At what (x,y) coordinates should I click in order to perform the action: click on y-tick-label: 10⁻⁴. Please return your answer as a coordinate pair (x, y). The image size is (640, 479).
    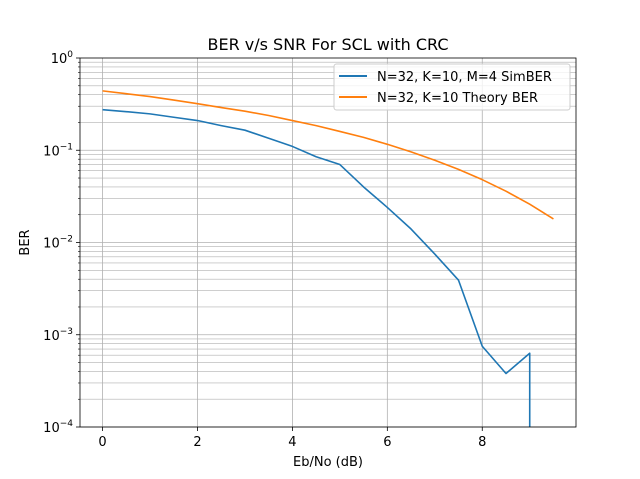
    Looking at the image, I should click on (58, 427).